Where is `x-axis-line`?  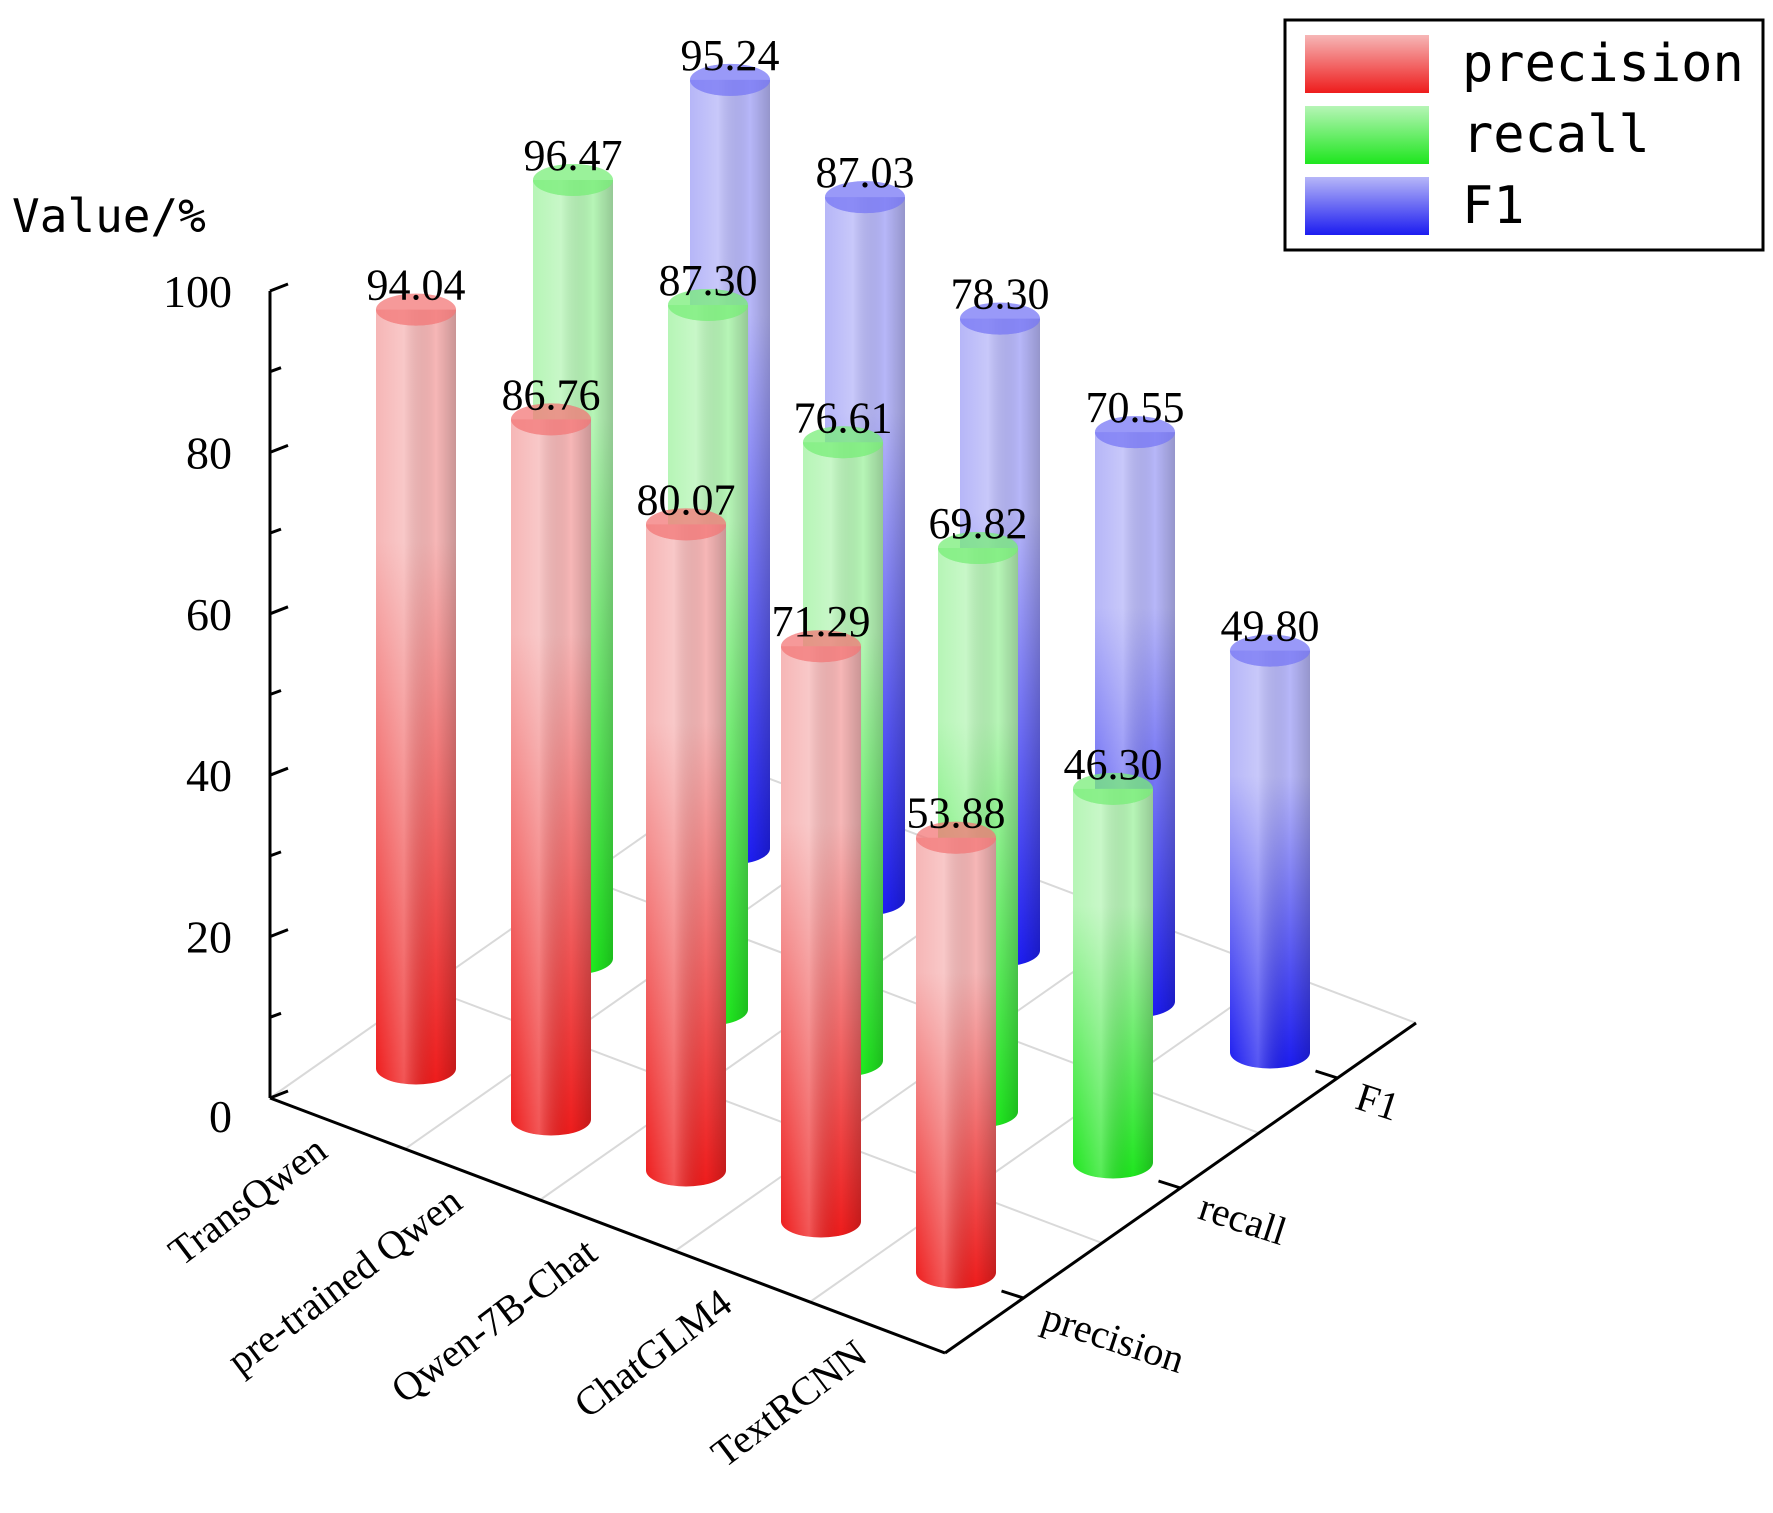
x-axis-line is located at coordinates (607, 1225).